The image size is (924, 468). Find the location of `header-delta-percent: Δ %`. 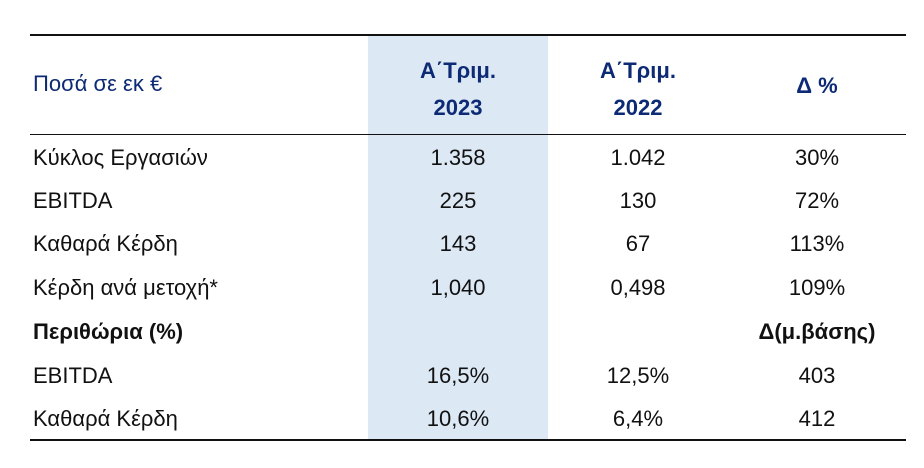

header-delta-percent: Δ % is located at coordinates (817, 85).